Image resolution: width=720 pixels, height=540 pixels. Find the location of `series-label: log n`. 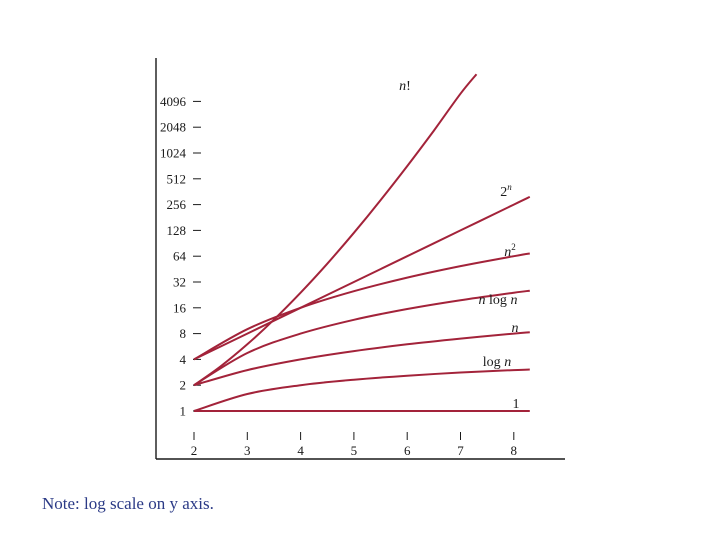

series-label: log n is located at coordinates (497, 362).